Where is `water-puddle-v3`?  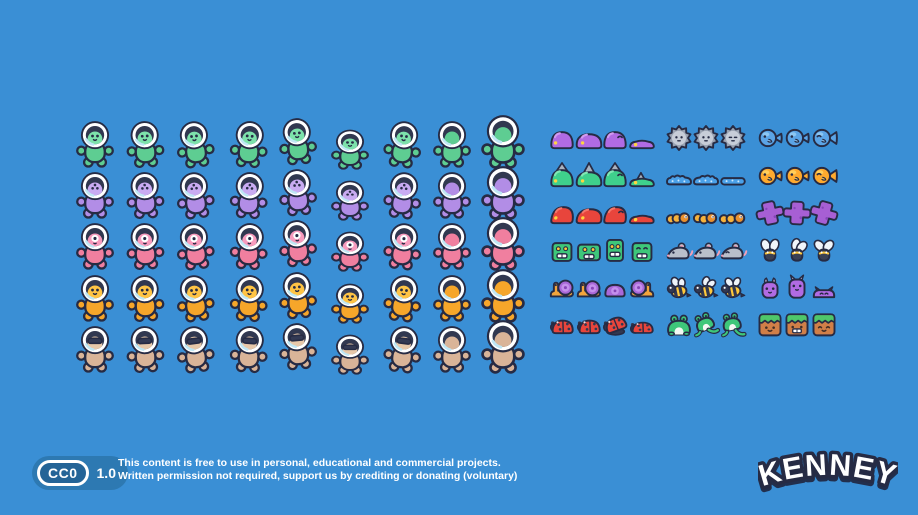
water-puddle-v3 is located at coordinates (733, 176).